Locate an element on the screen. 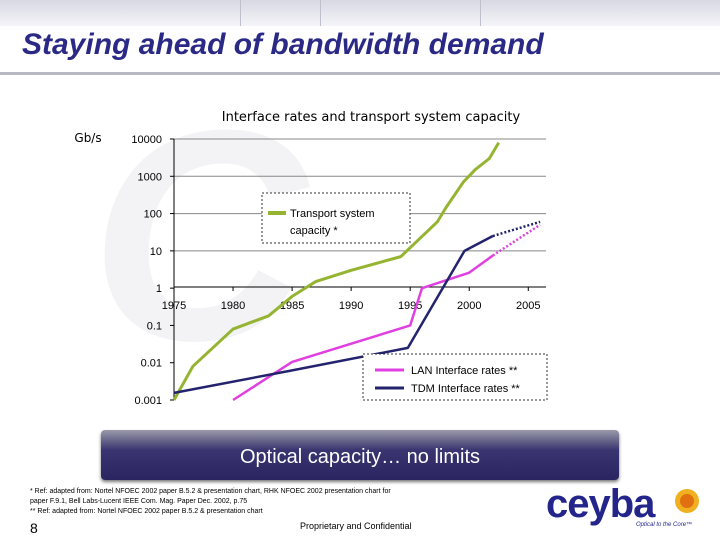 This screenshot has height=540, width=720. legend-label-lan: LAN Interface rates ** is located at coordinates (464, 371).